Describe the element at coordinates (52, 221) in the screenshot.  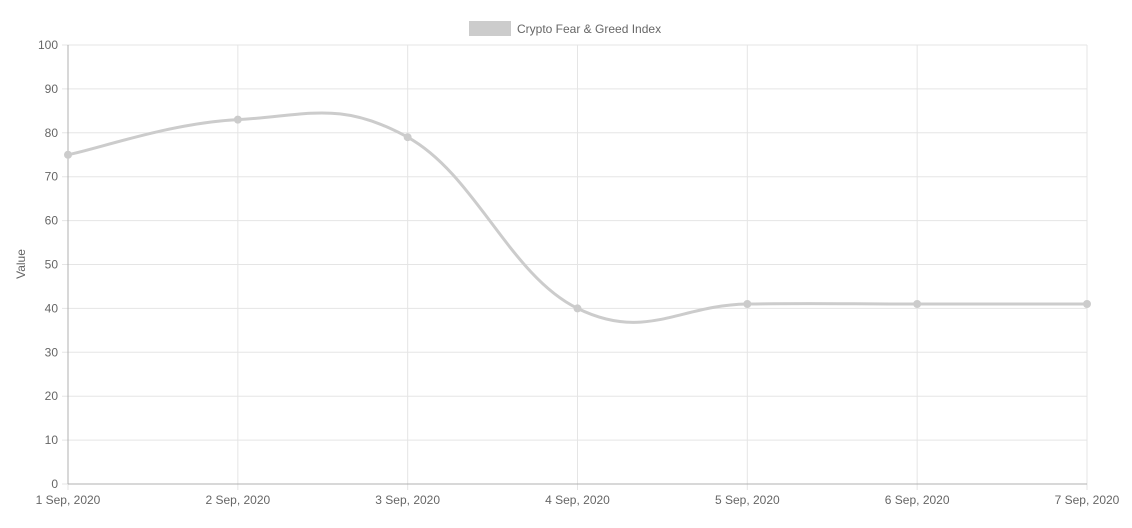
I see `y-tick-label: 60` at that location.